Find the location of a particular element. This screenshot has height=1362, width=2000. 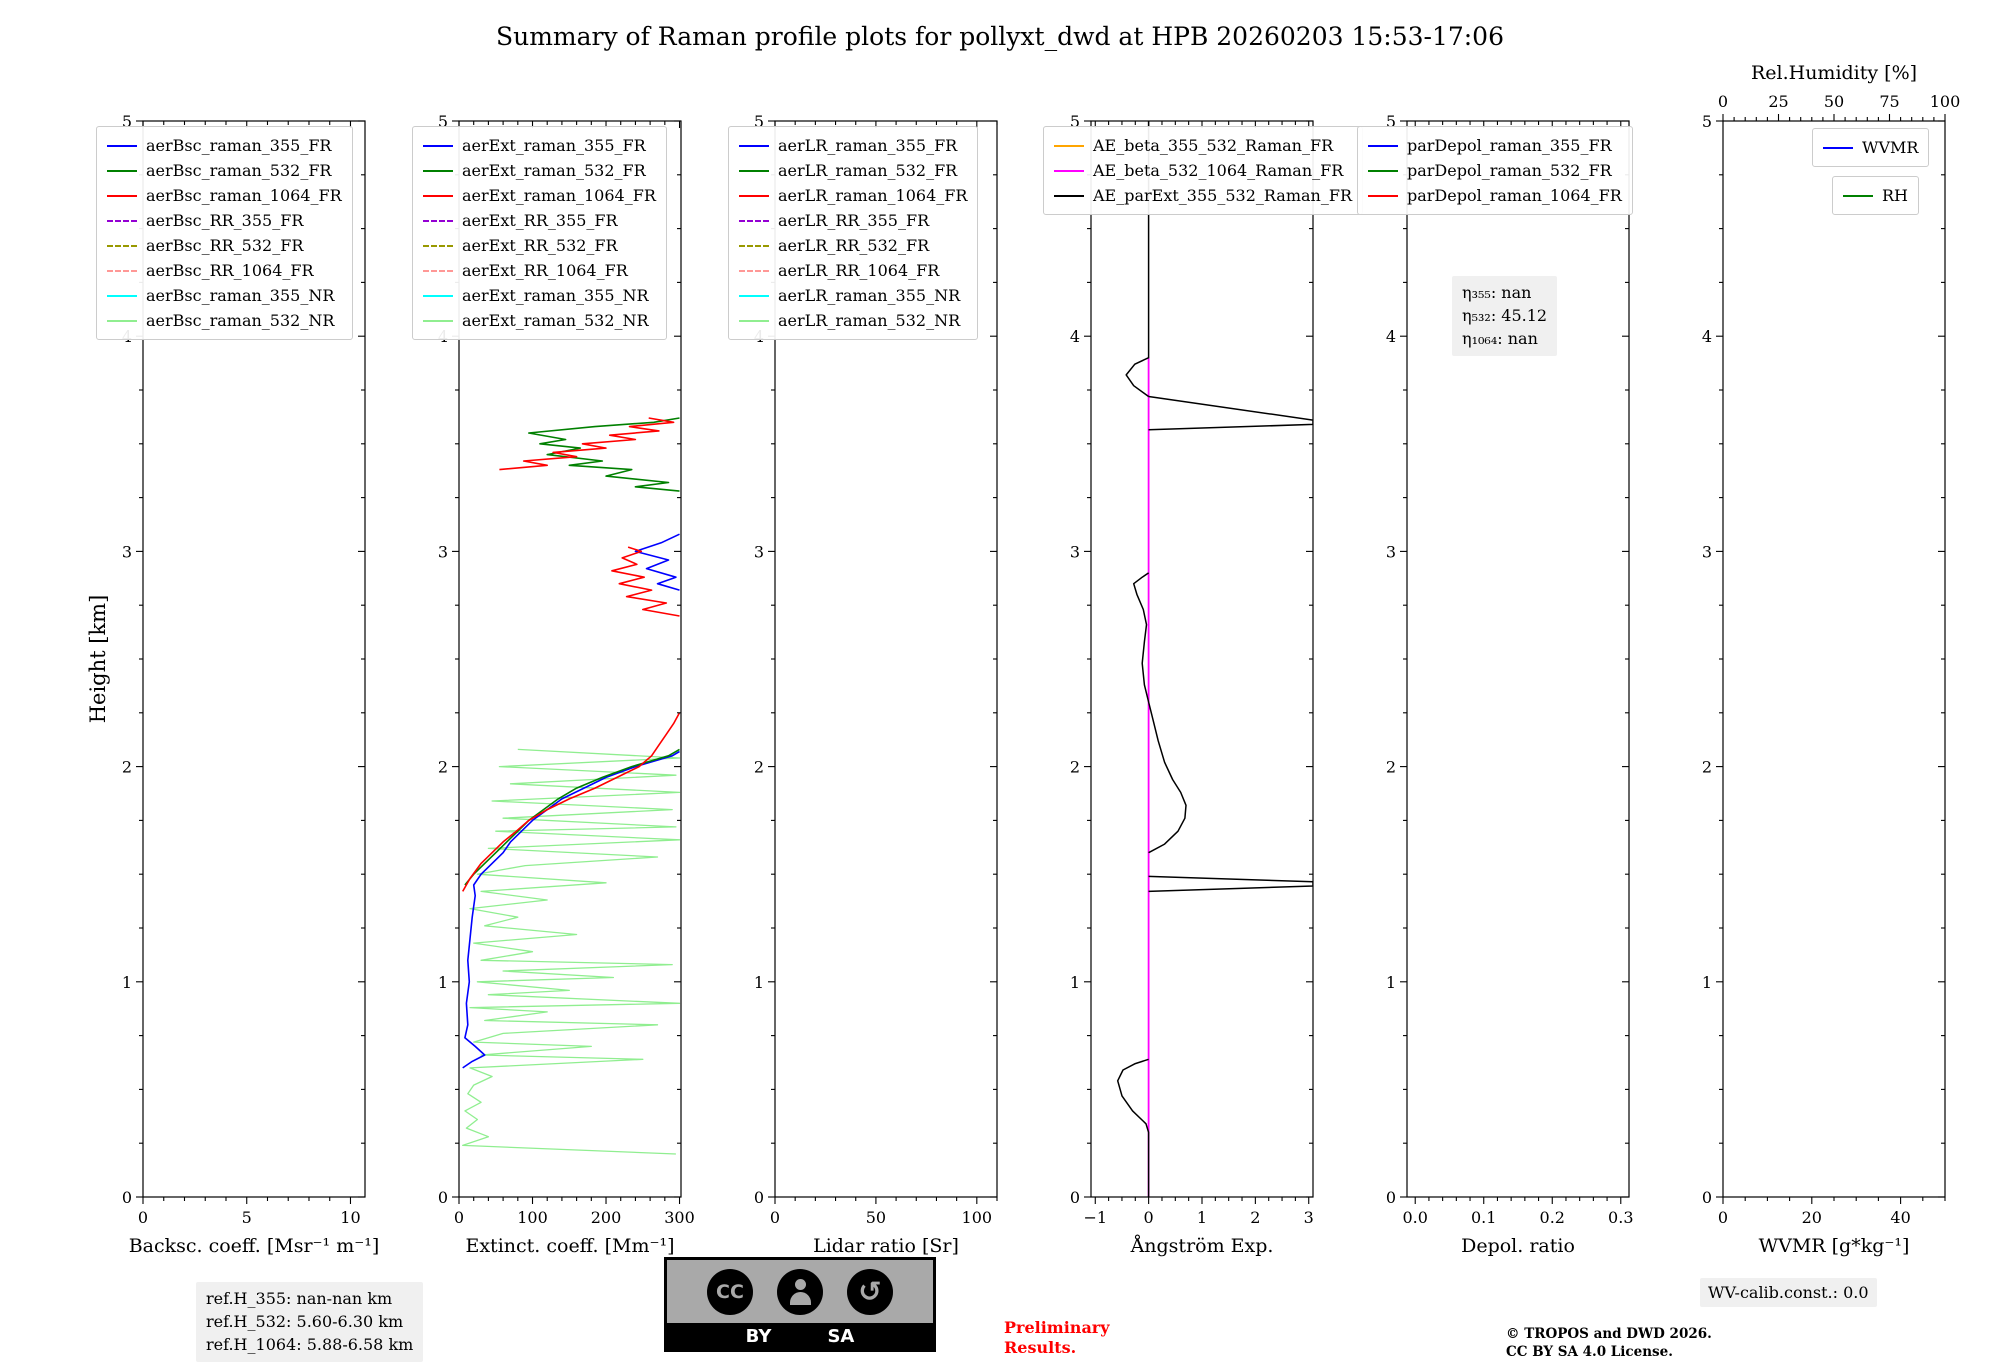

legend-label: AE_parExt_355_532_Raman_FR is located at coordinates (1222, 195).